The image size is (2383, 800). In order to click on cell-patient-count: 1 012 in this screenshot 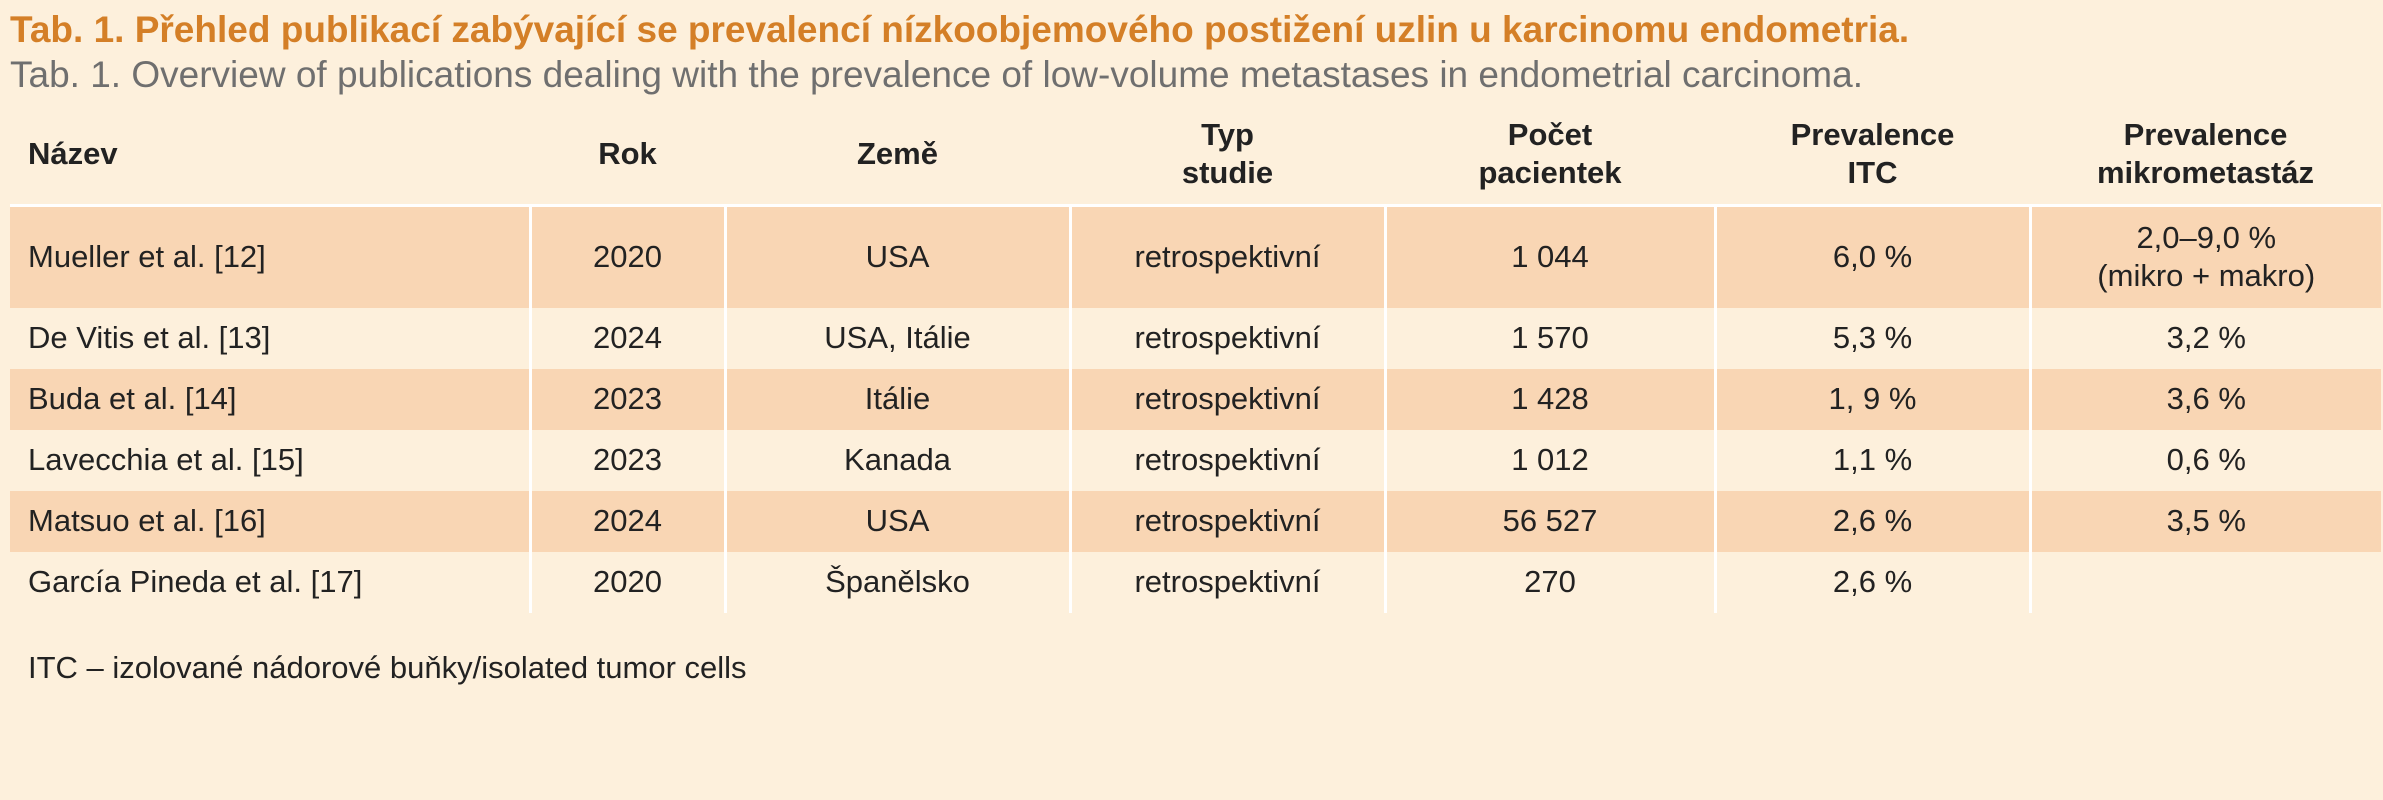, I will do `click(1550, 460)`.